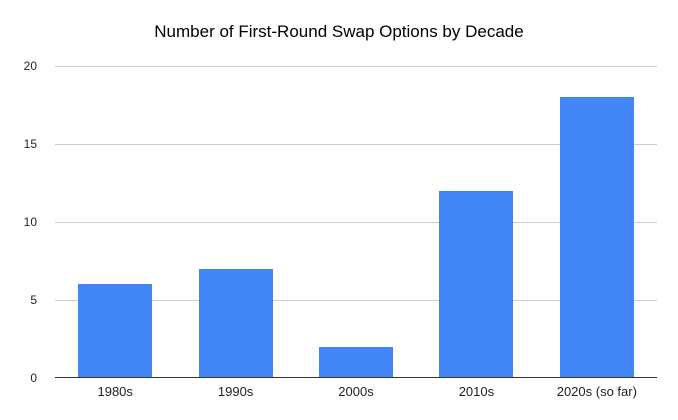 The height and width of the screenshot is (420, 678). I want to click on bar-2000s, so click(356, 362).